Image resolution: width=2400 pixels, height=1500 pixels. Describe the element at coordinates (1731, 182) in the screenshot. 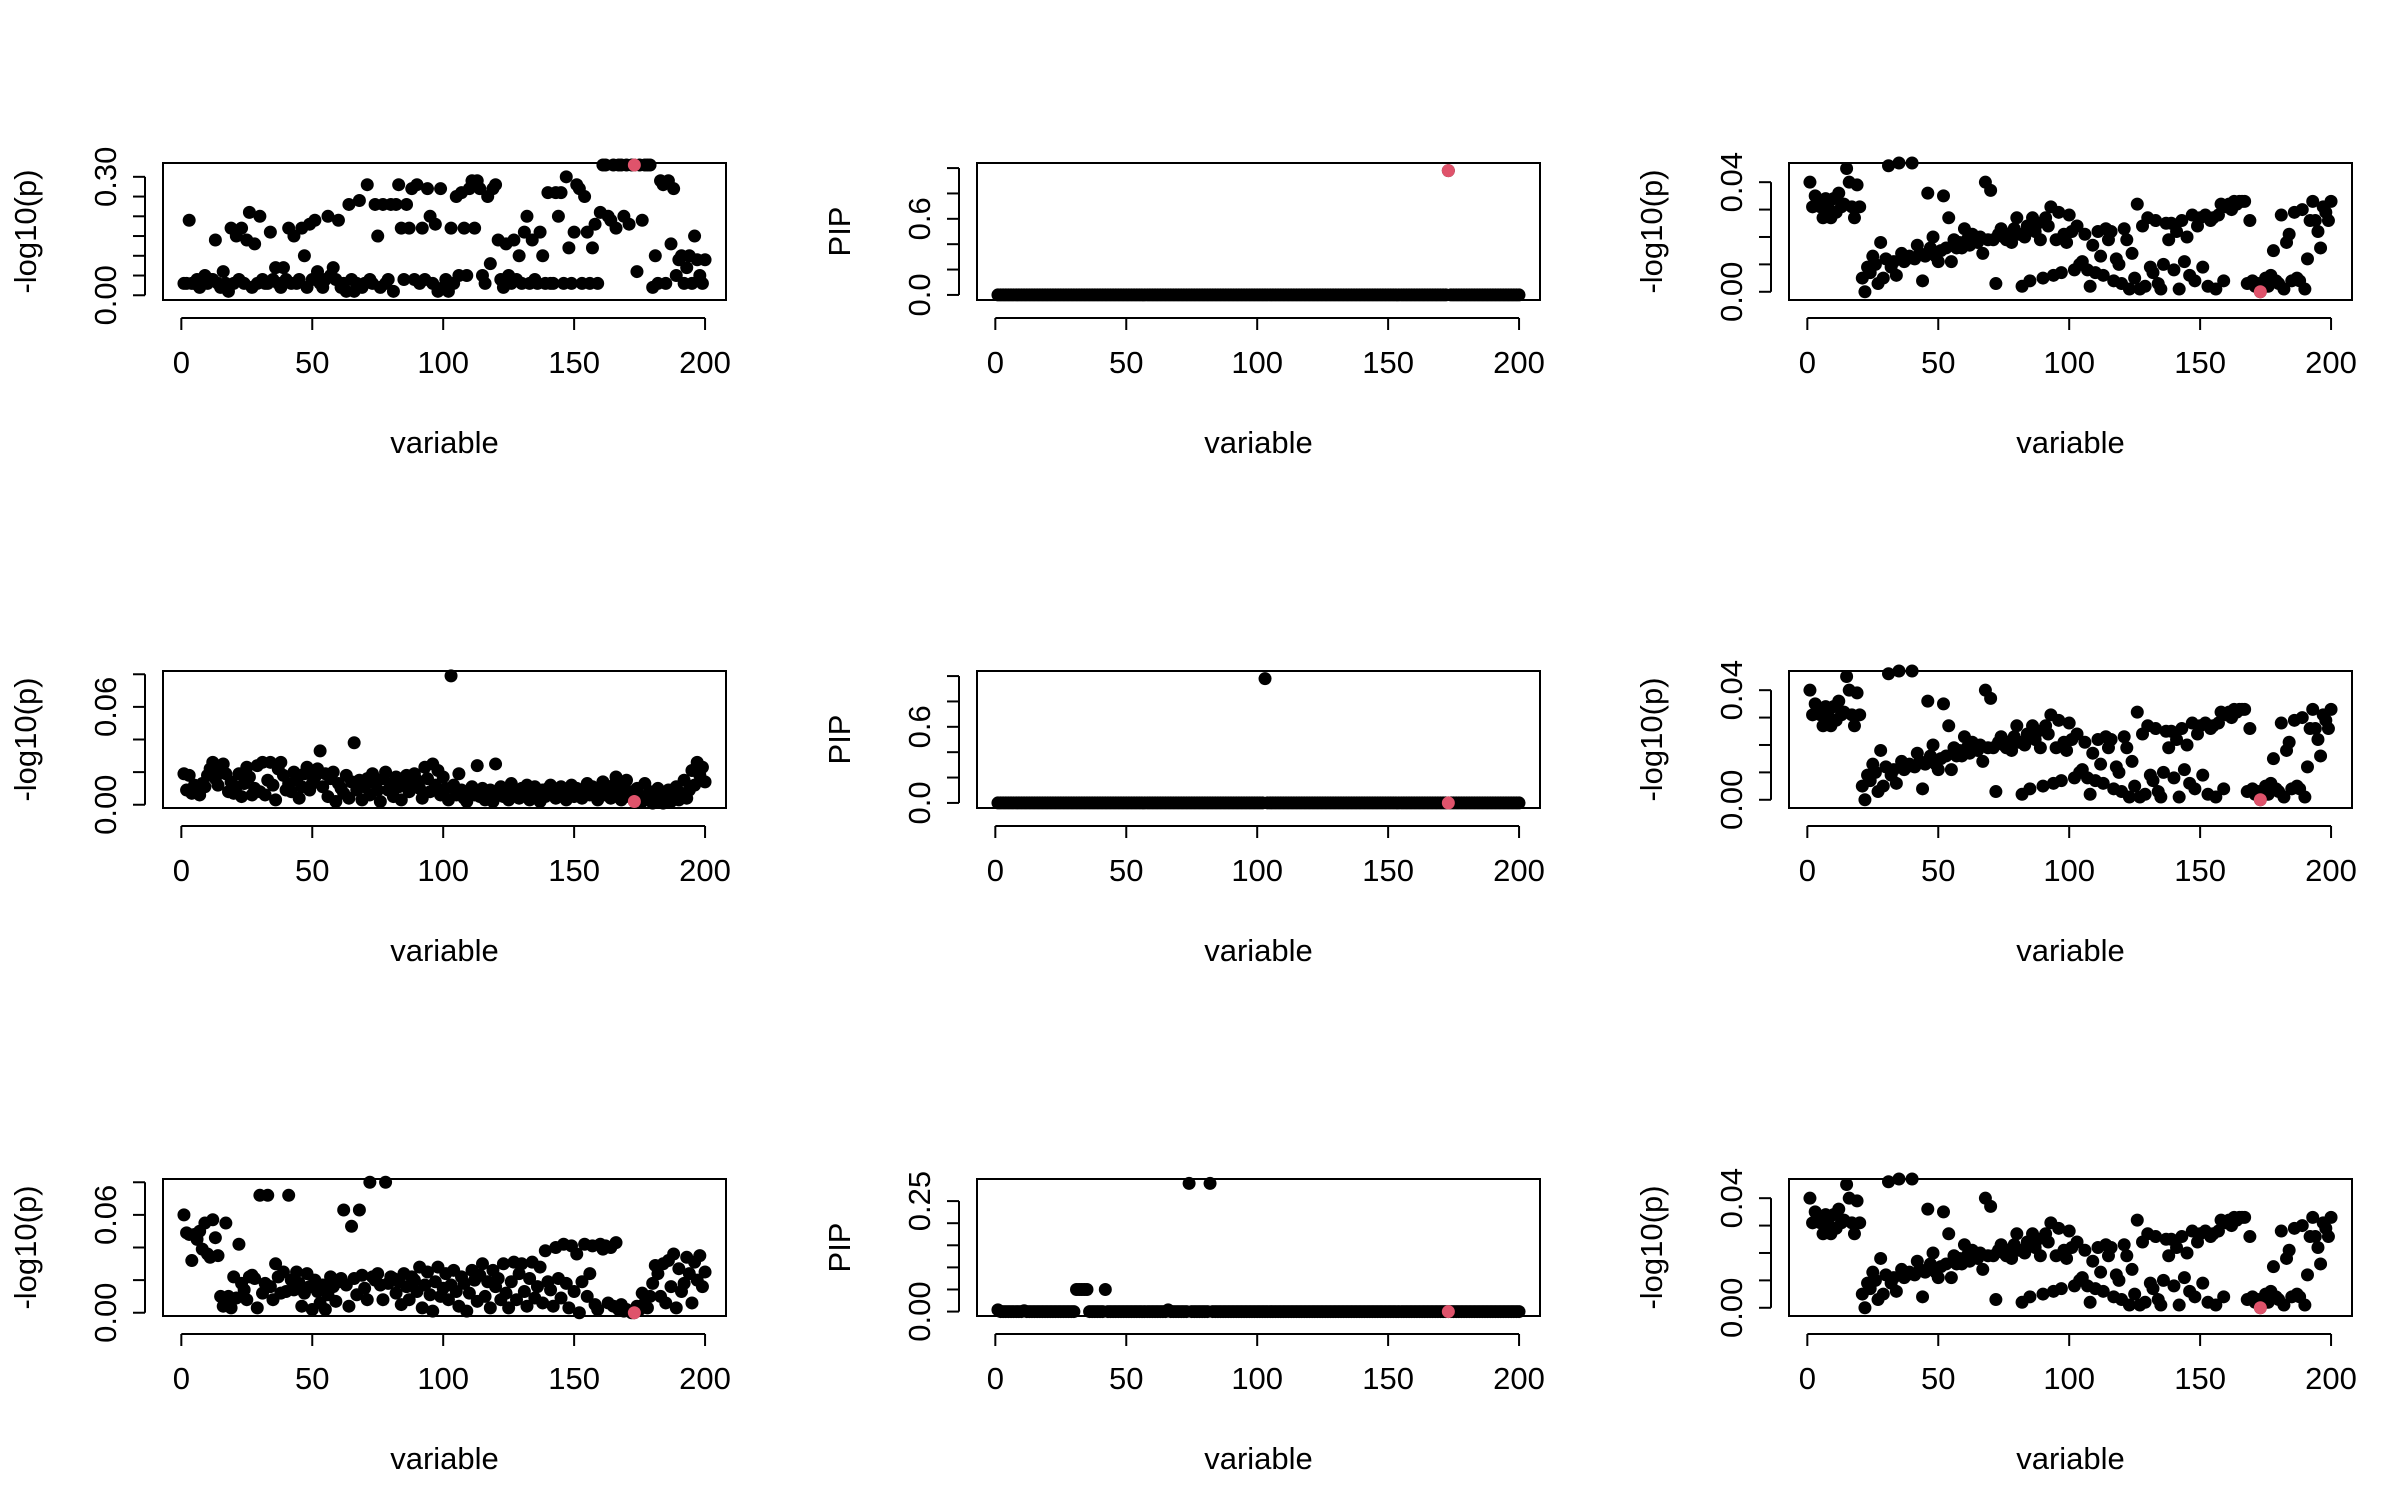

I see `y-tick-label: 0.04` at that location.